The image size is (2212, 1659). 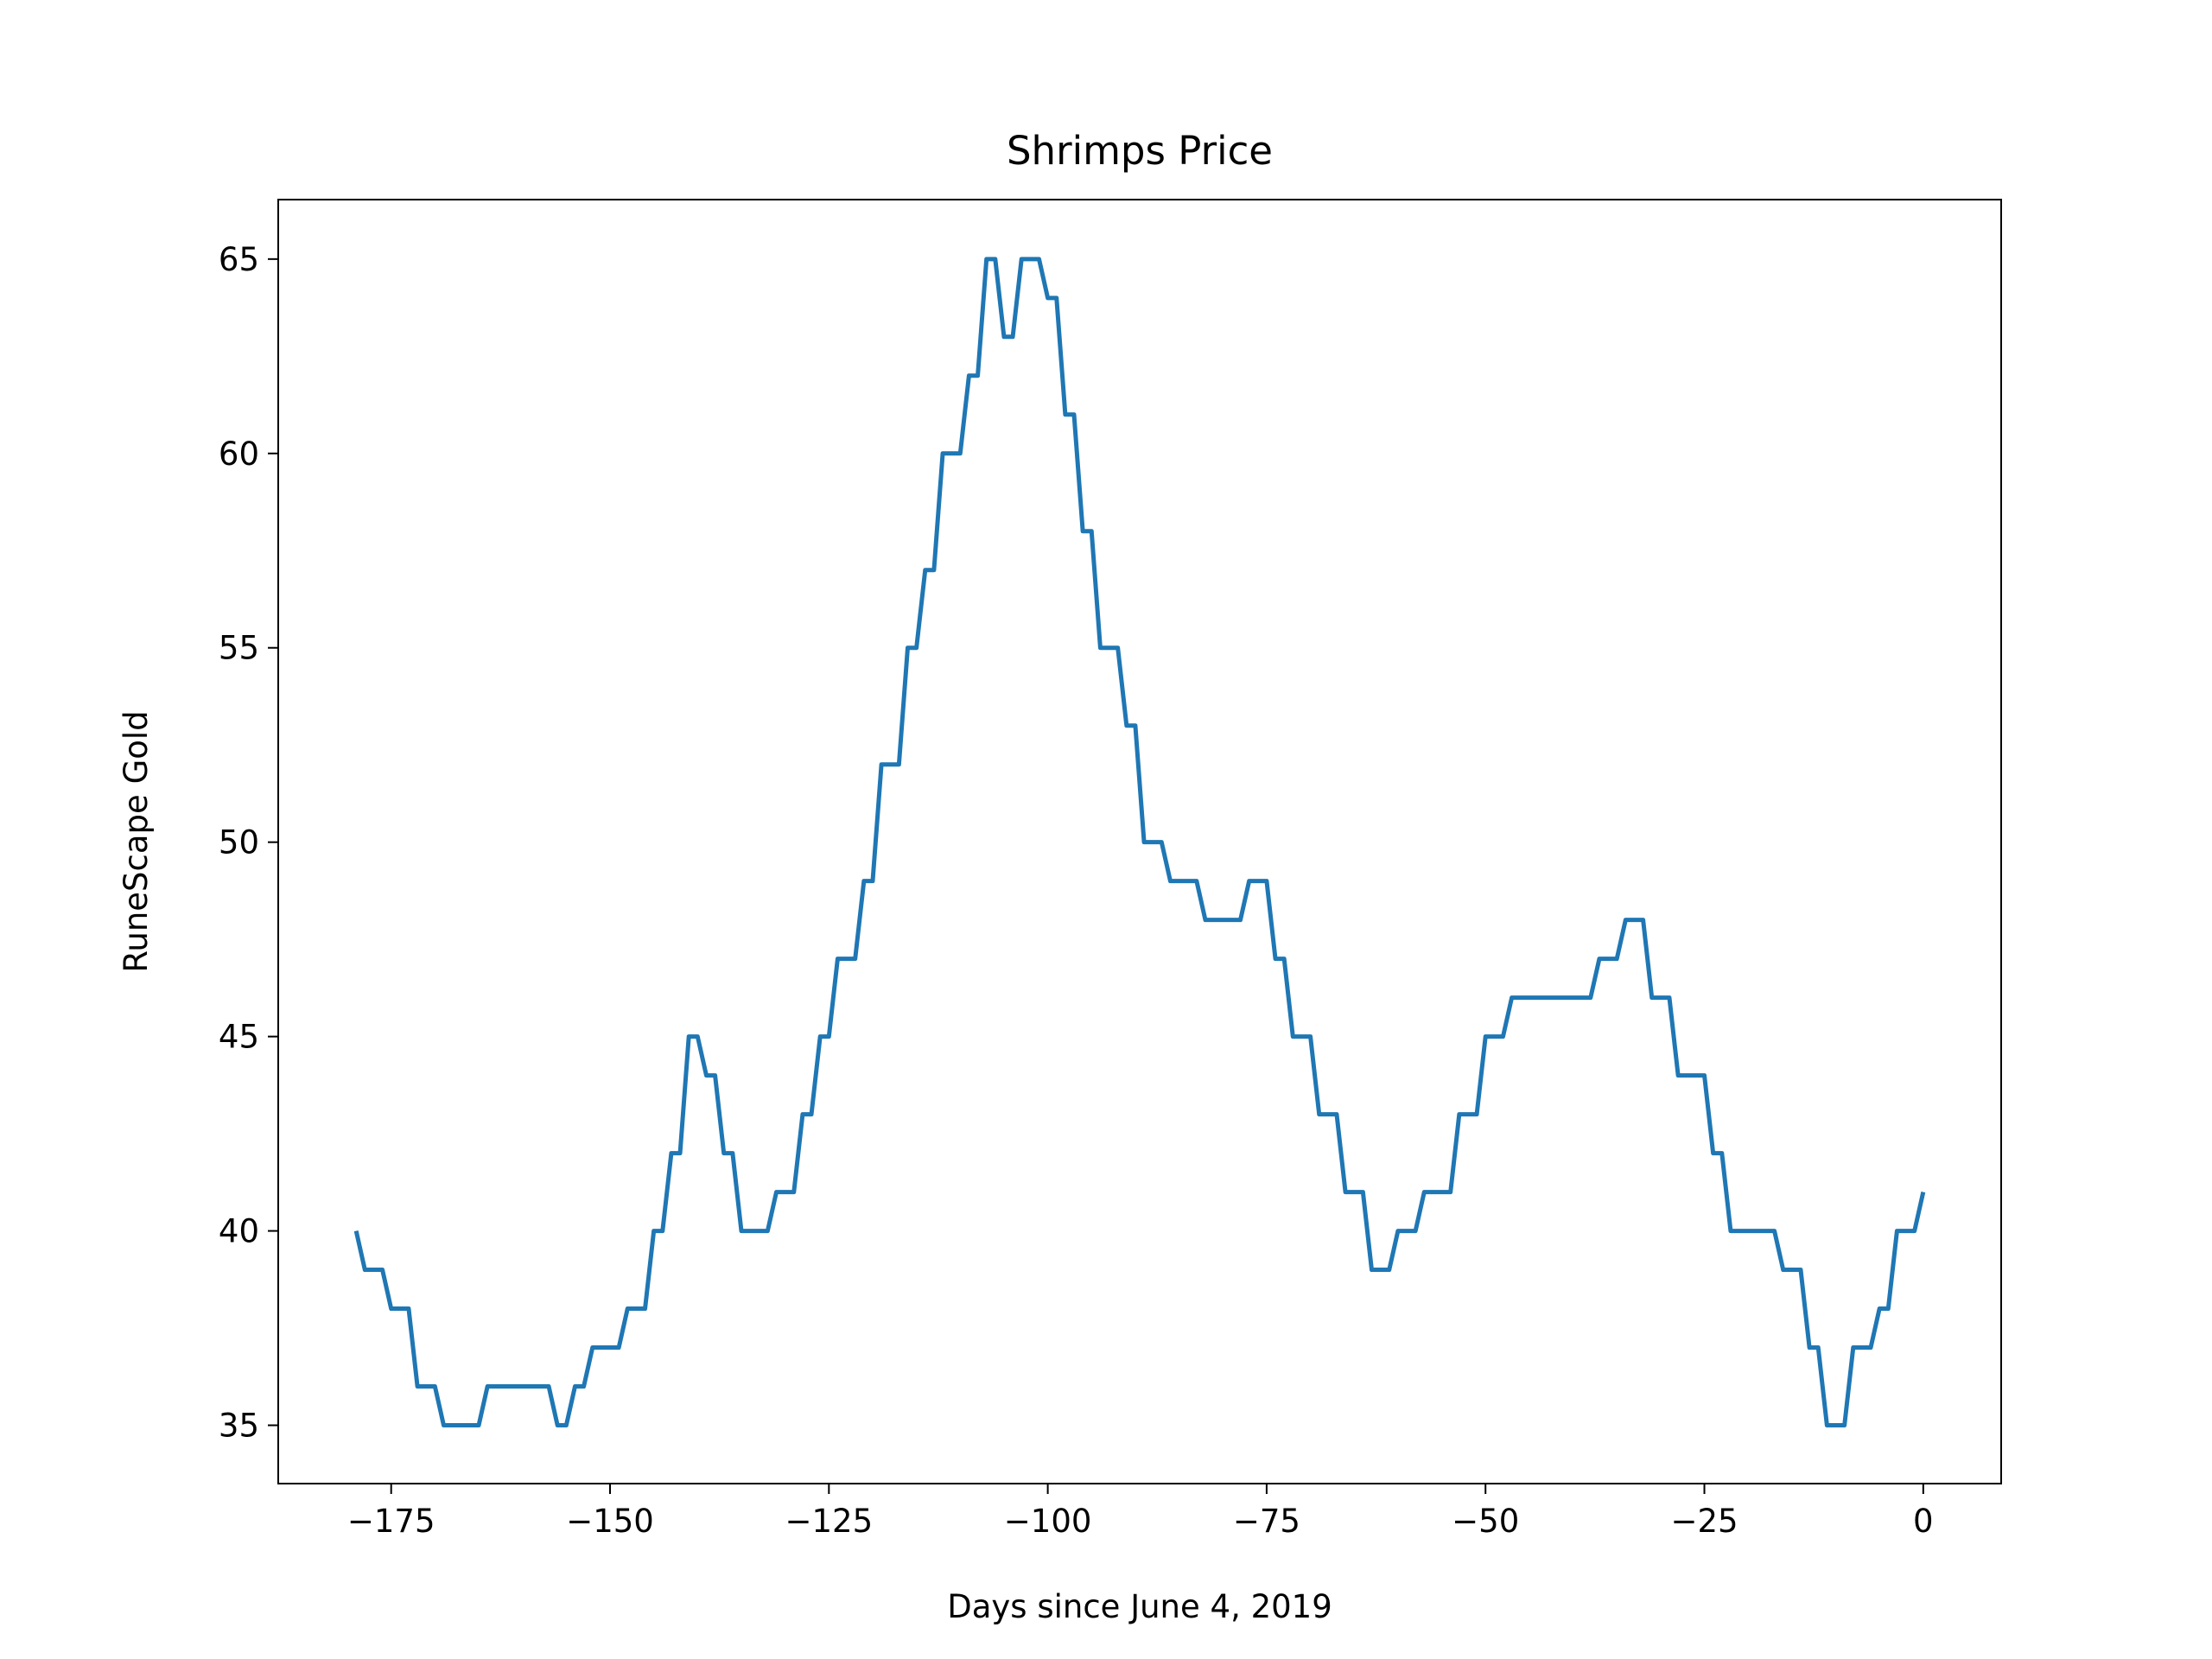 I want to click on x-tick-label: −150, so click(x=610, y=1521).